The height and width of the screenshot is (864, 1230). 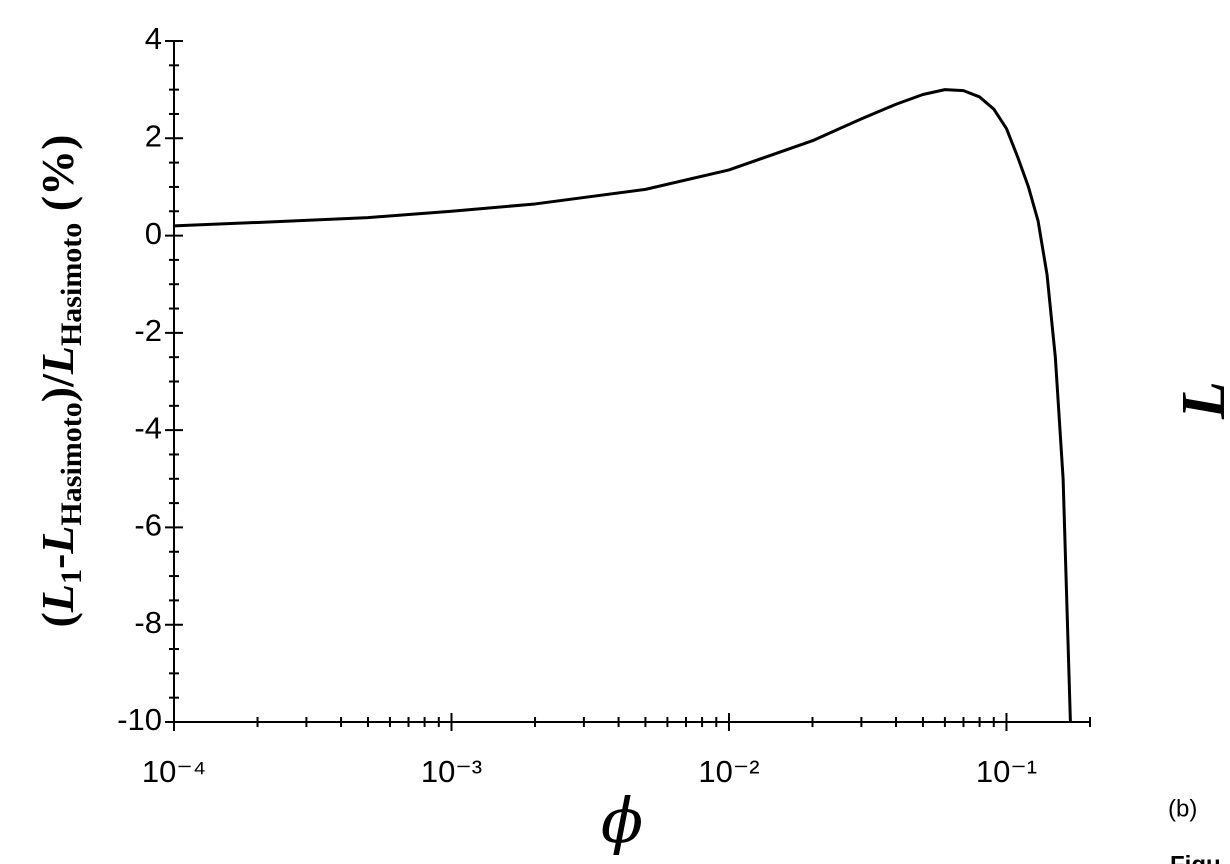 What do you see at coordinates (728, 771) in the screenshot?
I see `x-tick-label: 10⁻²` at bounding box center [728, 771].